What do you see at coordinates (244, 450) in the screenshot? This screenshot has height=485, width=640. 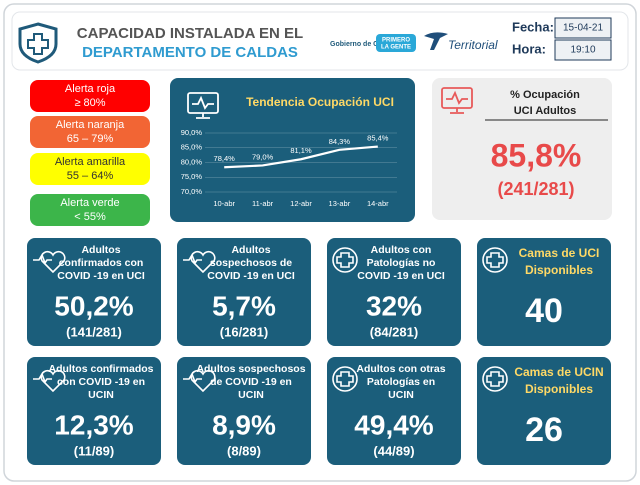 I see `card-detail: (8/89)` at bounding box center [244, 450].